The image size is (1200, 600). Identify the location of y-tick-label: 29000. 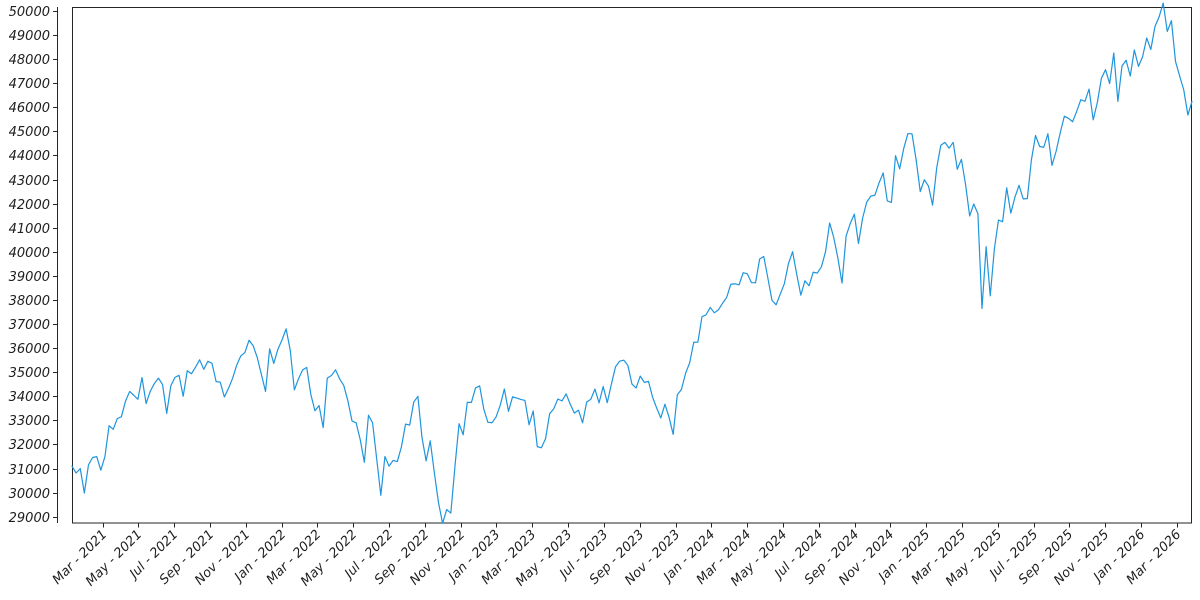
(29, 518).